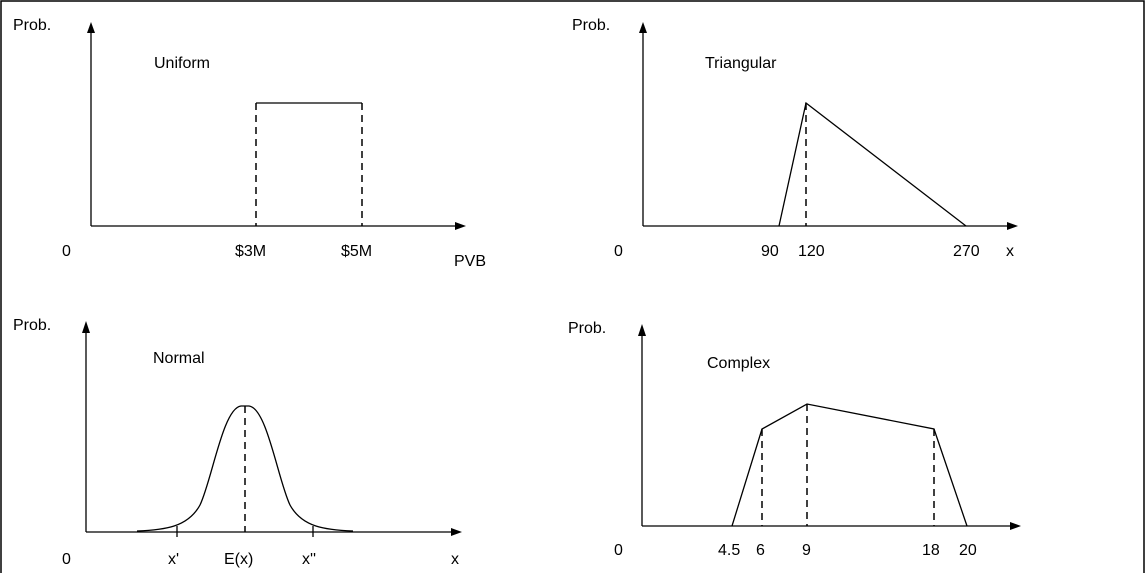 The height and width of the screenshot is (573, 1145). Describe the element at coordinates (587, 328) in the screenshot. I see `complex-ylabel: Prob.` at that location.